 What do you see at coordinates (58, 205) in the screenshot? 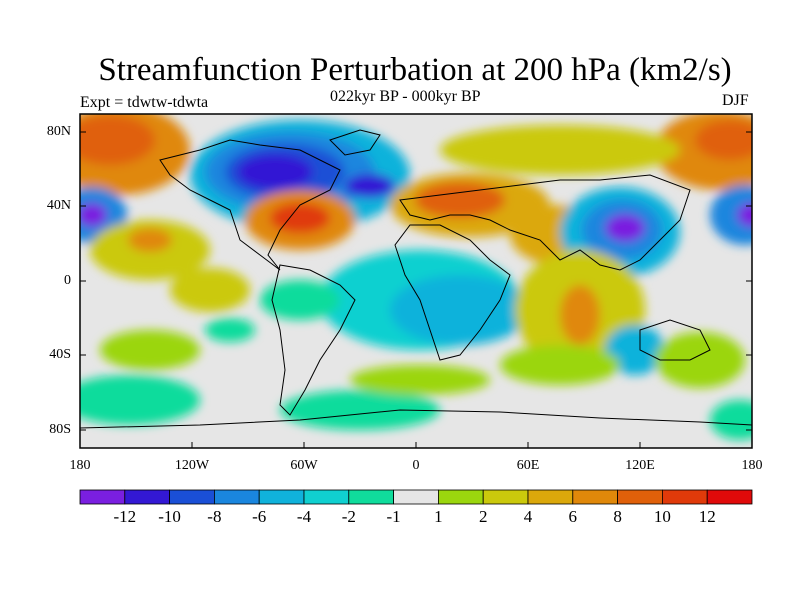
I see `lat-label: 40N` at bounding box center [58, 205].